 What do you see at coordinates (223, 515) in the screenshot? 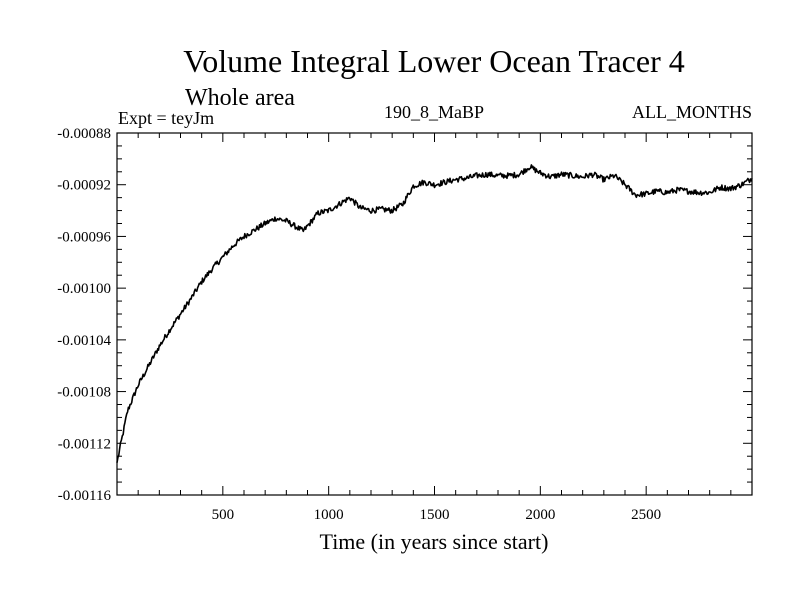
I see `x-tick-label: 500` at bounding box center [223, 515].